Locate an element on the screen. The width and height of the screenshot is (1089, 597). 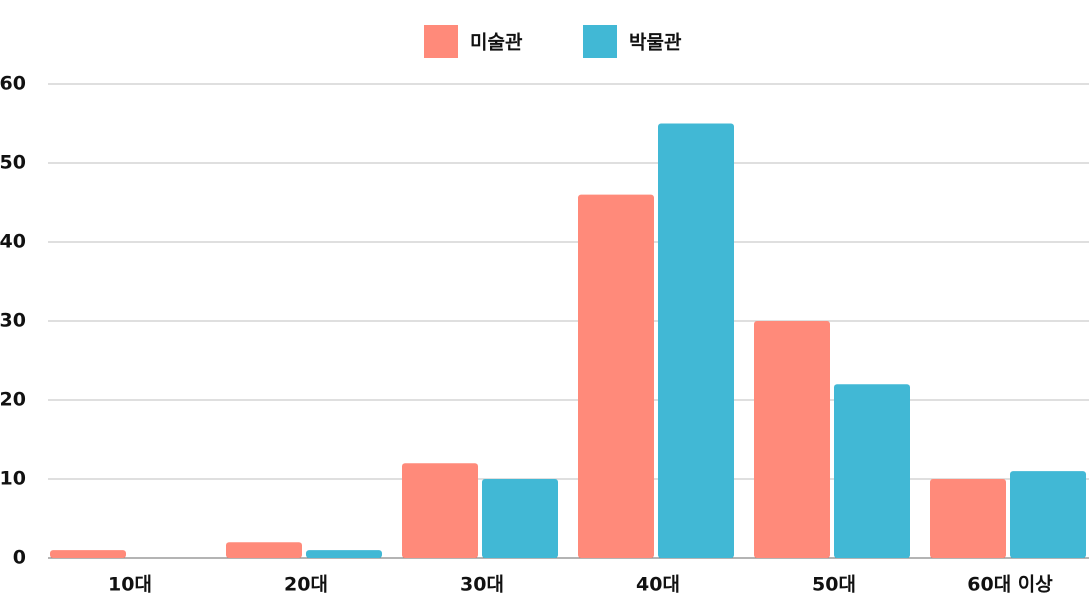
x-tick-label: 10대 is located at coordinates (130, 585).